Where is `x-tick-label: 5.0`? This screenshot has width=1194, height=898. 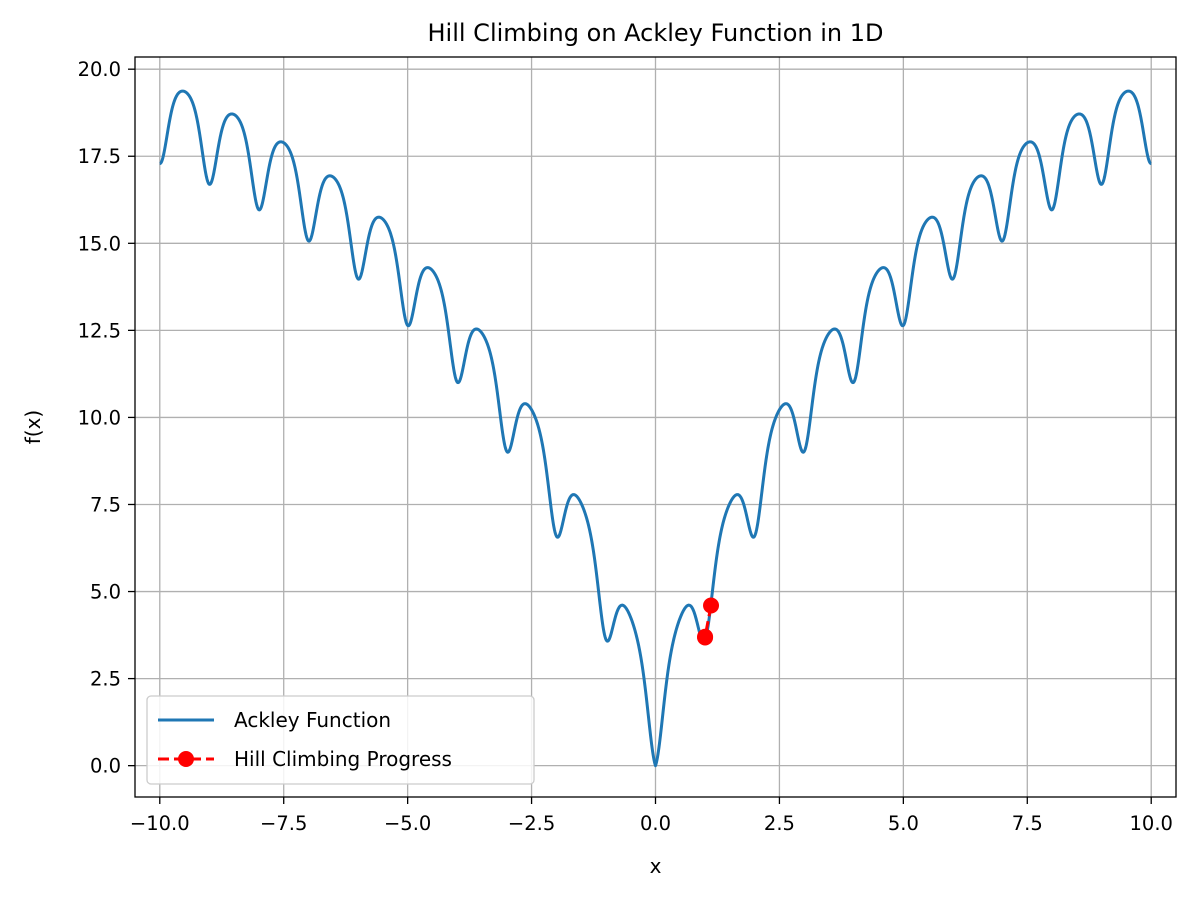 x-tick-label: 5.0 is located at coordinates (903, 823).